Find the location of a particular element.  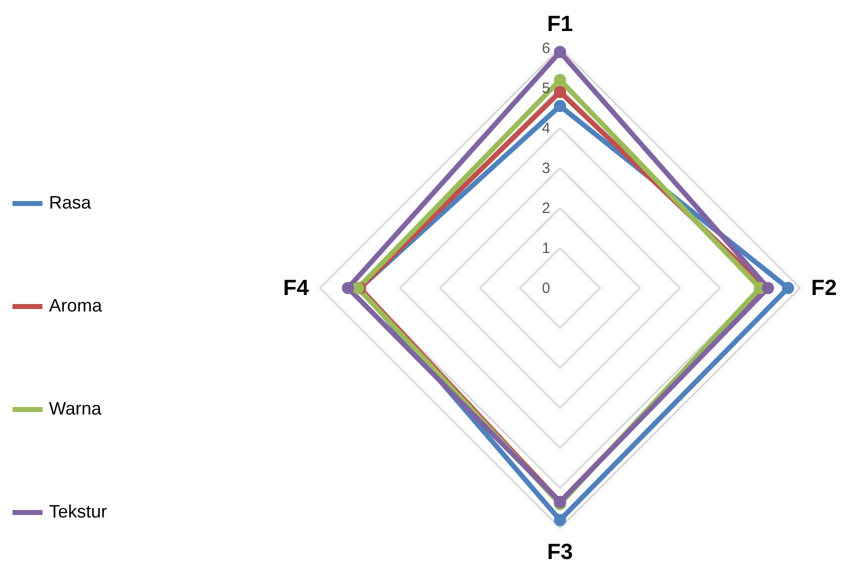

spoke-label: F2 is located at coordinates (824, 287).